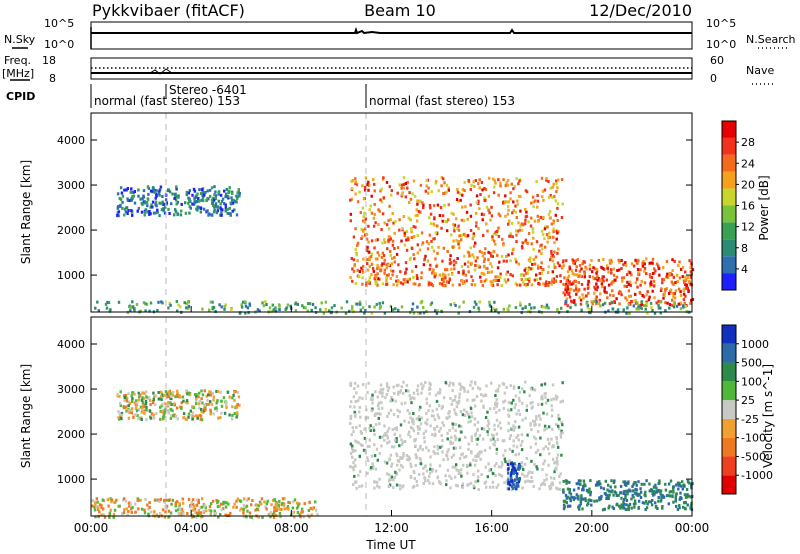  I want to click on colorbar-tick-label: 8, so click(744, 248).